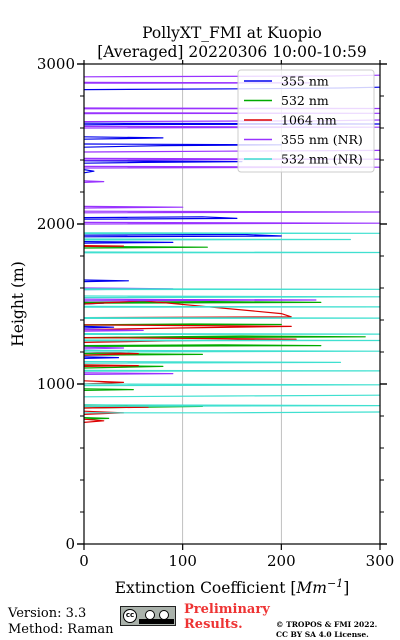 This screenshot has width=400, height=640. Describe the element at coordinates (309, 120) in the screenshot. I see `legend-label: 1064 nm` at that location.